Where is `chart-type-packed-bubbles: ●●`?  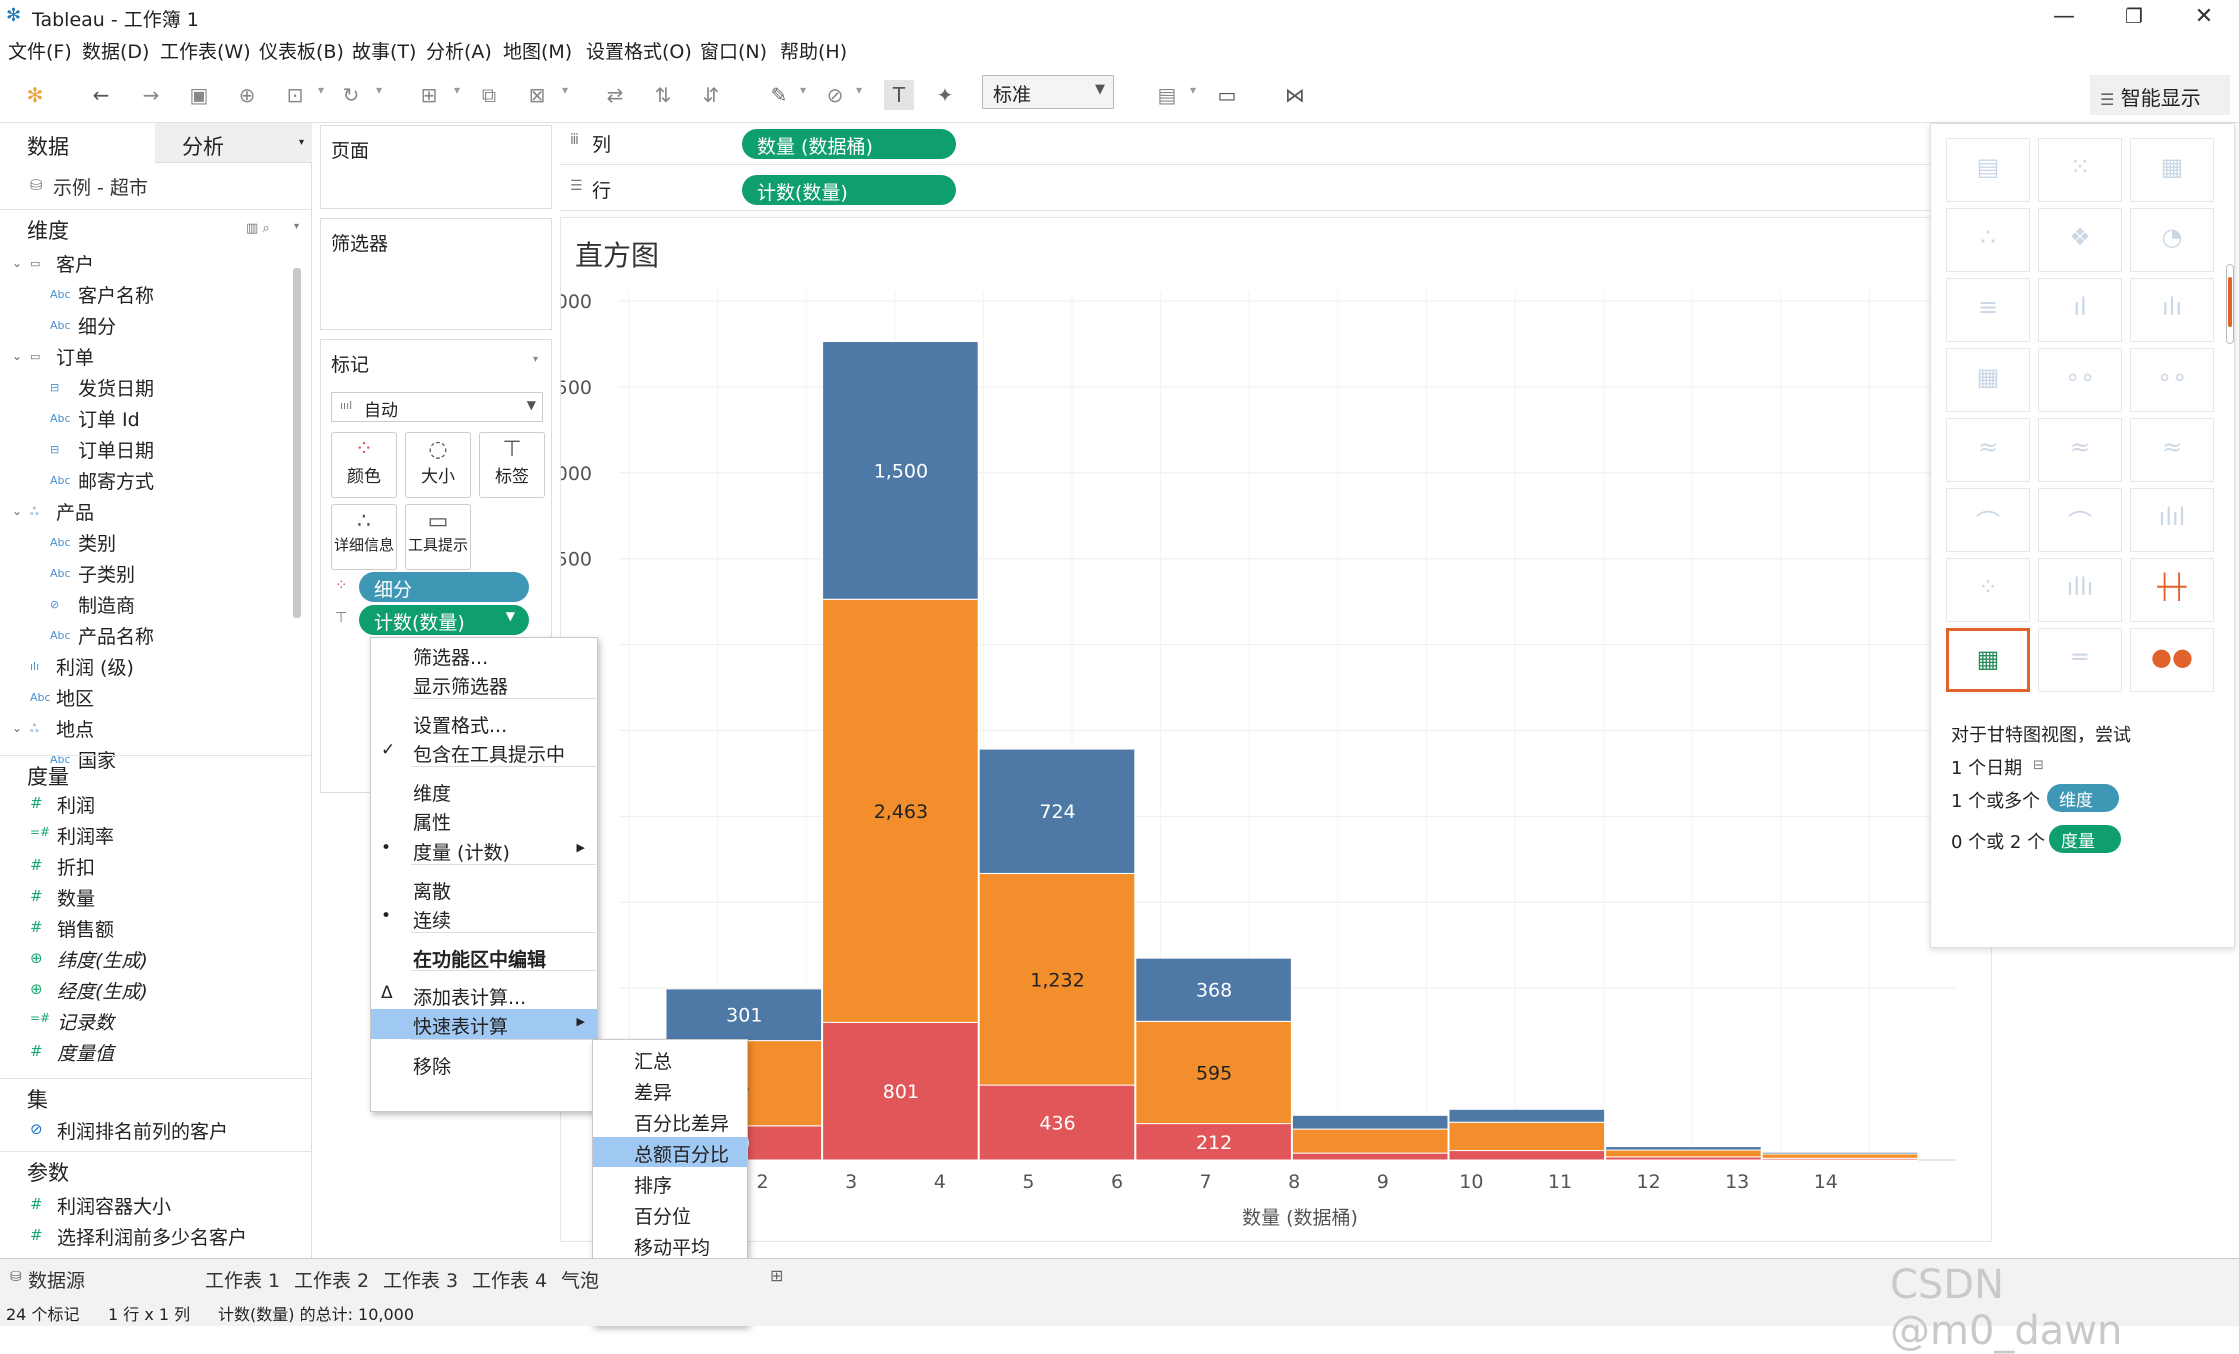
chart-type-packed-bubbles: ●● is located at coordinates (2172, 660).